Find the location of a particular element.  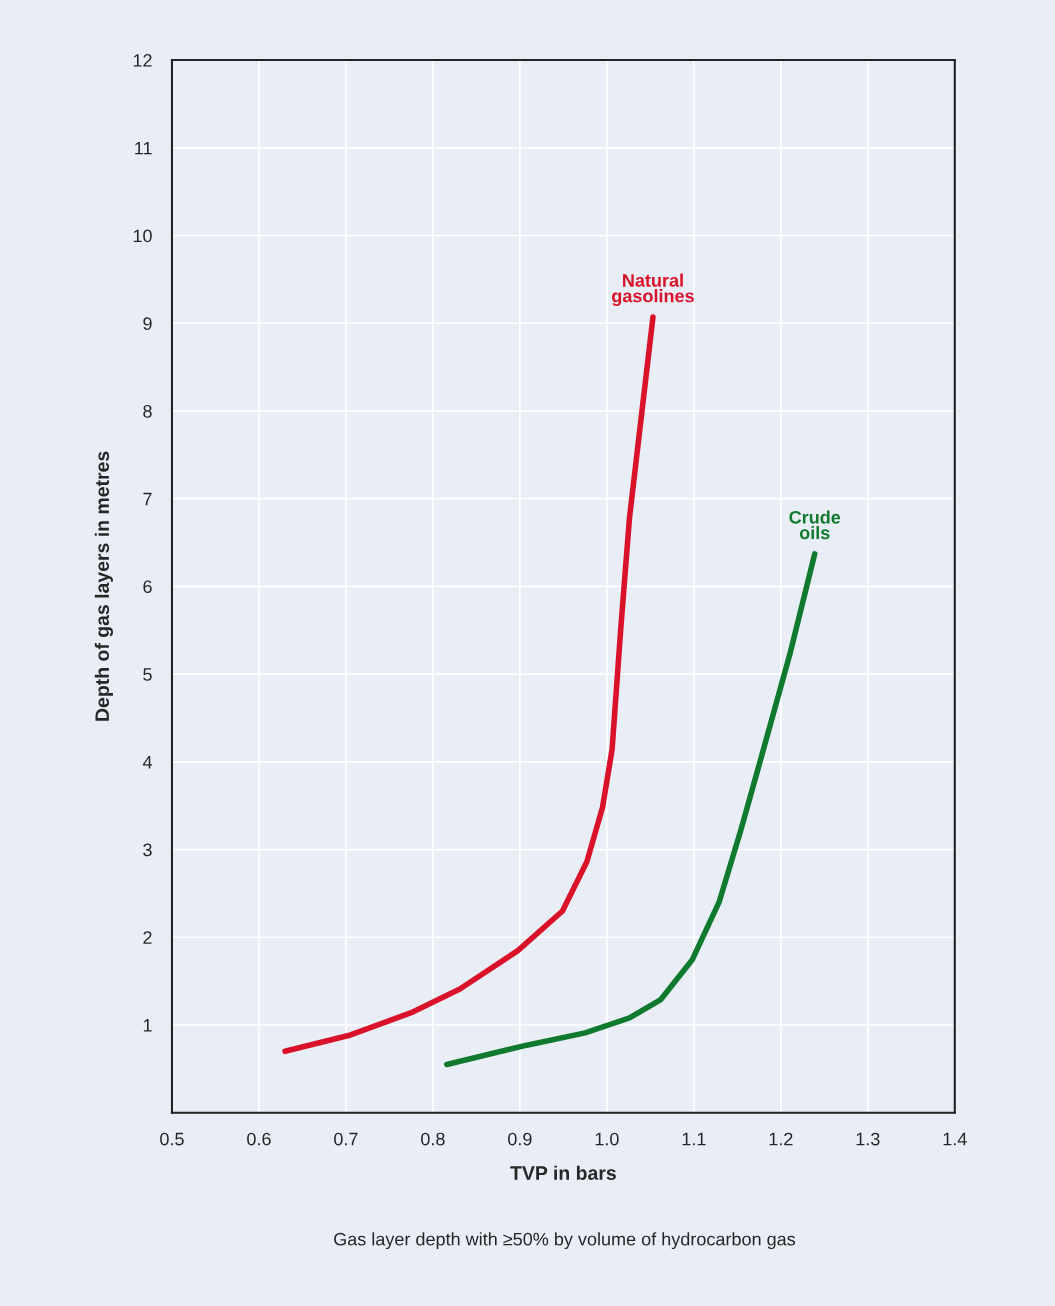

y-tick-label: 3 is located at coordinates (147, 850).